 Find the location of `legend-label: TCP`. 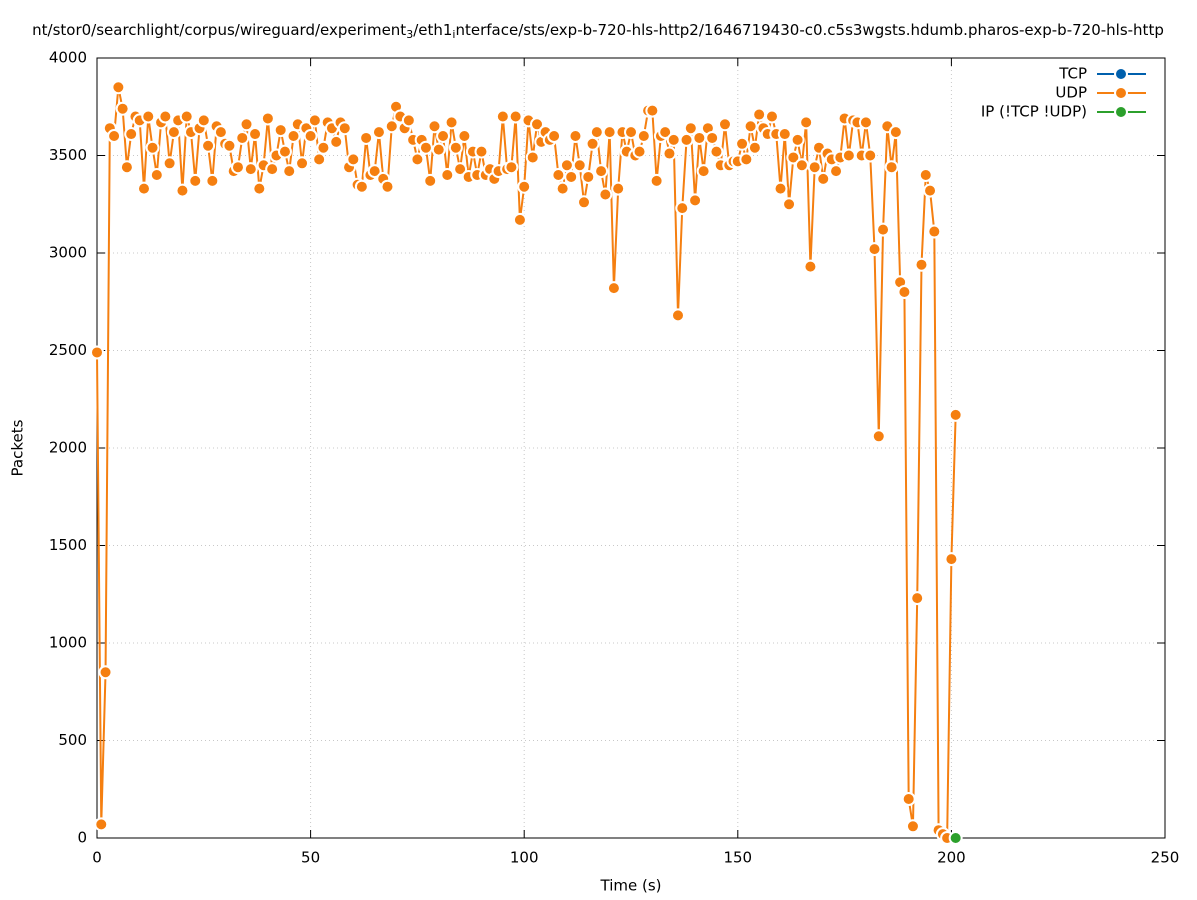

legend-label: TCP is located at coordinates (1072, 74).